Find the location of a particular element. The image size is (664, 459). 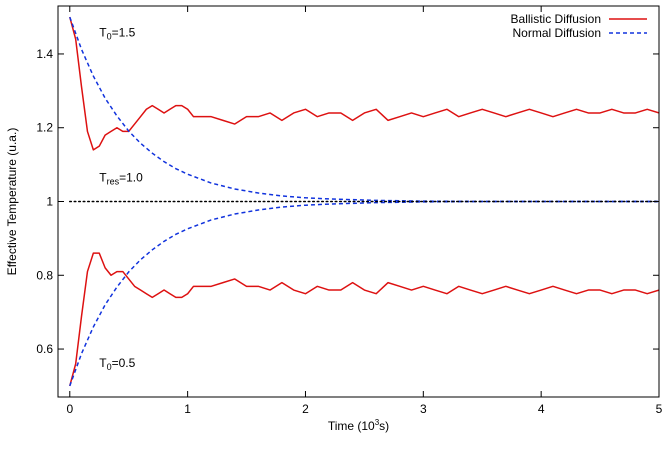

x-axis-label: Time (103s) is located at coordinates (358, 425).